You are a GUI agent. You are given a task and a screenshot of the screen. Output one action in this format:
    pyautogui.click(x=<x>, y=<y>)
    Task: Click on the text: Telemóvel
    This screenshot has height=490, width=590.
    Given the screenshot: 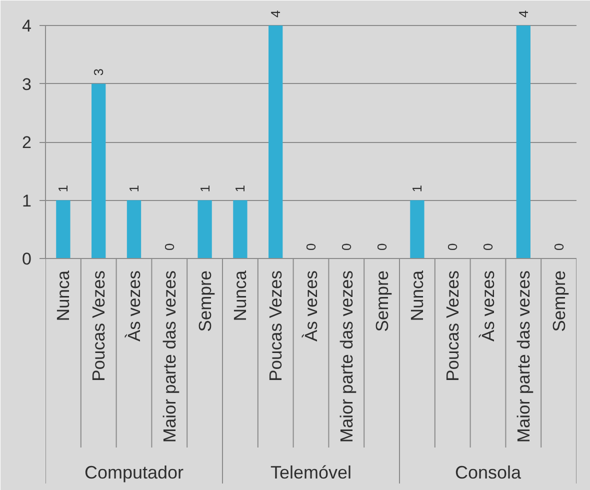 What is the action you would take?
    pyautogui.click(x=311, y=472)
    